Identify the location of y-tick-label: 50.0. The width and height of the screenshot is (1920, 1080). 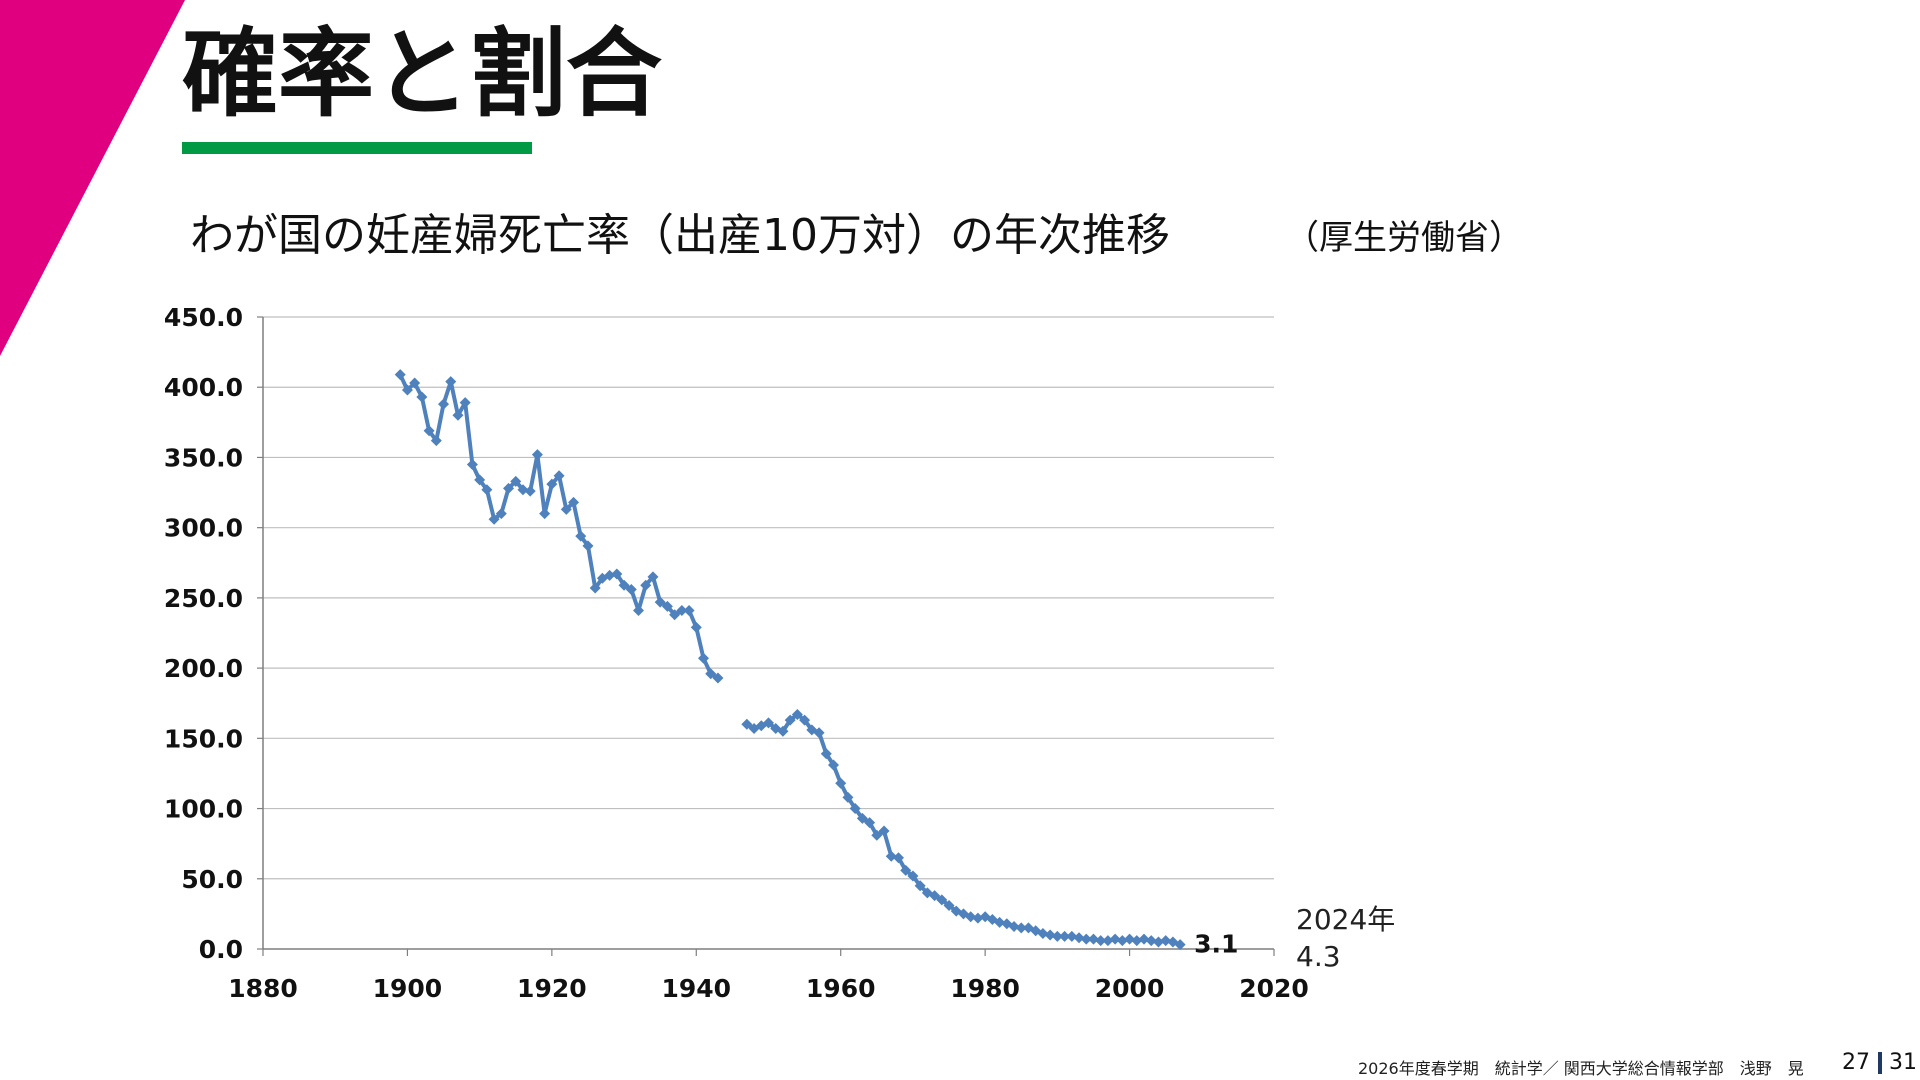
(212, 879).